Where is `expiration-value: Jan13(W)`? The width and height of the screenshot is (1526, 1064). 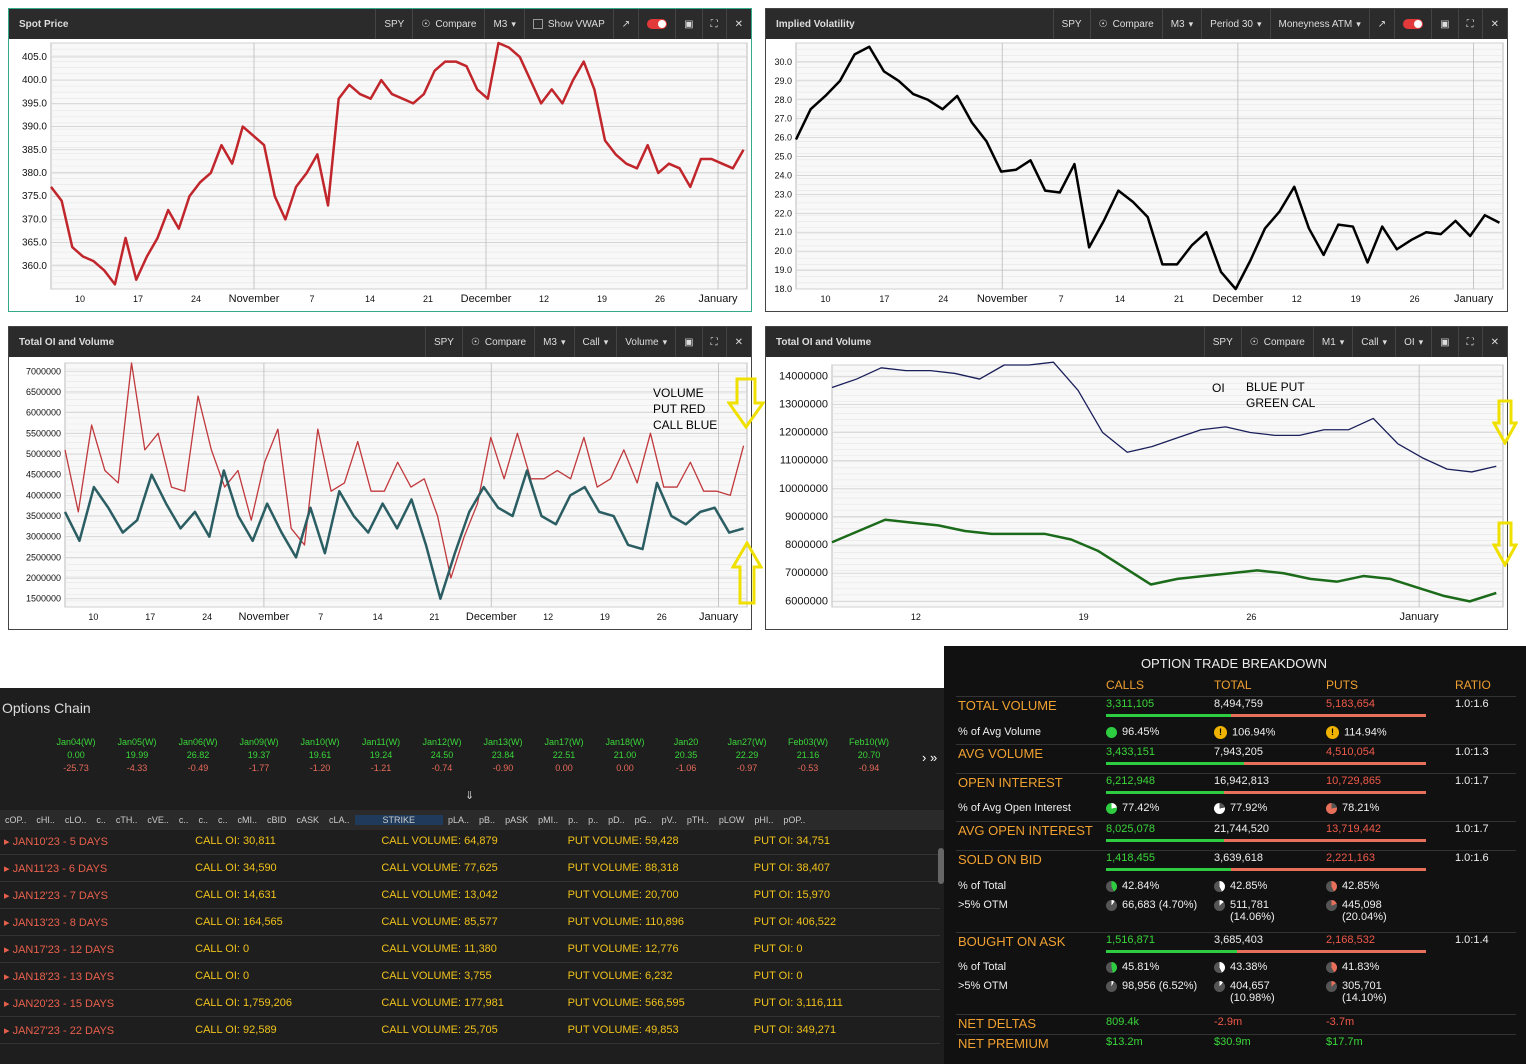
expiration-value: Jan13(W) is located at coordinates (503, 742).